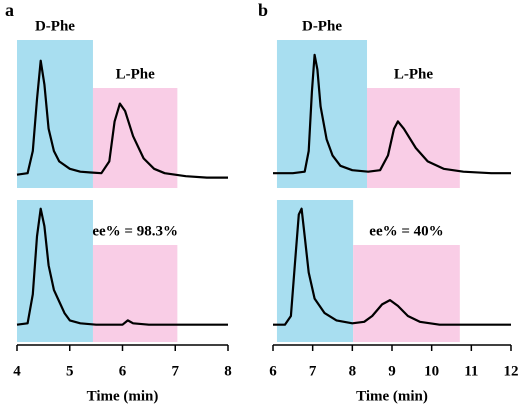 Image resolution: width=520 pixels, height=415 pixels. Describe the element at coordinates (263, 10) in the screenshot. I see `panel-label: b` at that location.